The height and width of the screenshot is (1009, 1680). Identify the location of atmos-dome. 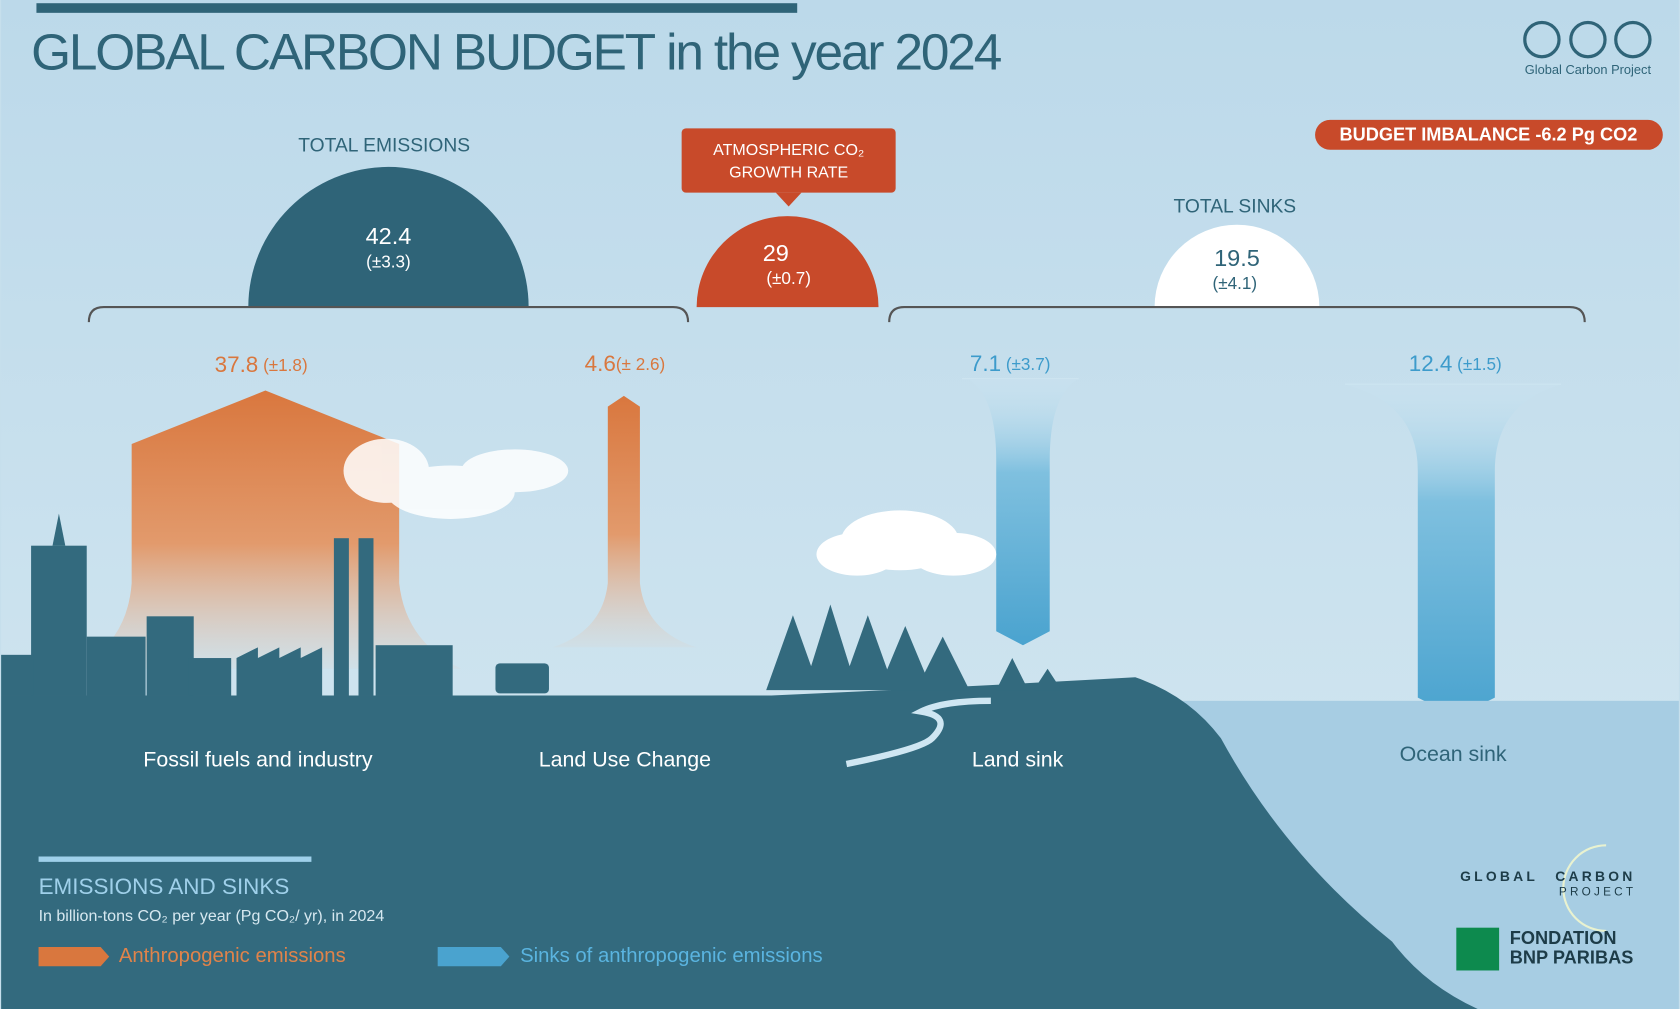
(787, 262).